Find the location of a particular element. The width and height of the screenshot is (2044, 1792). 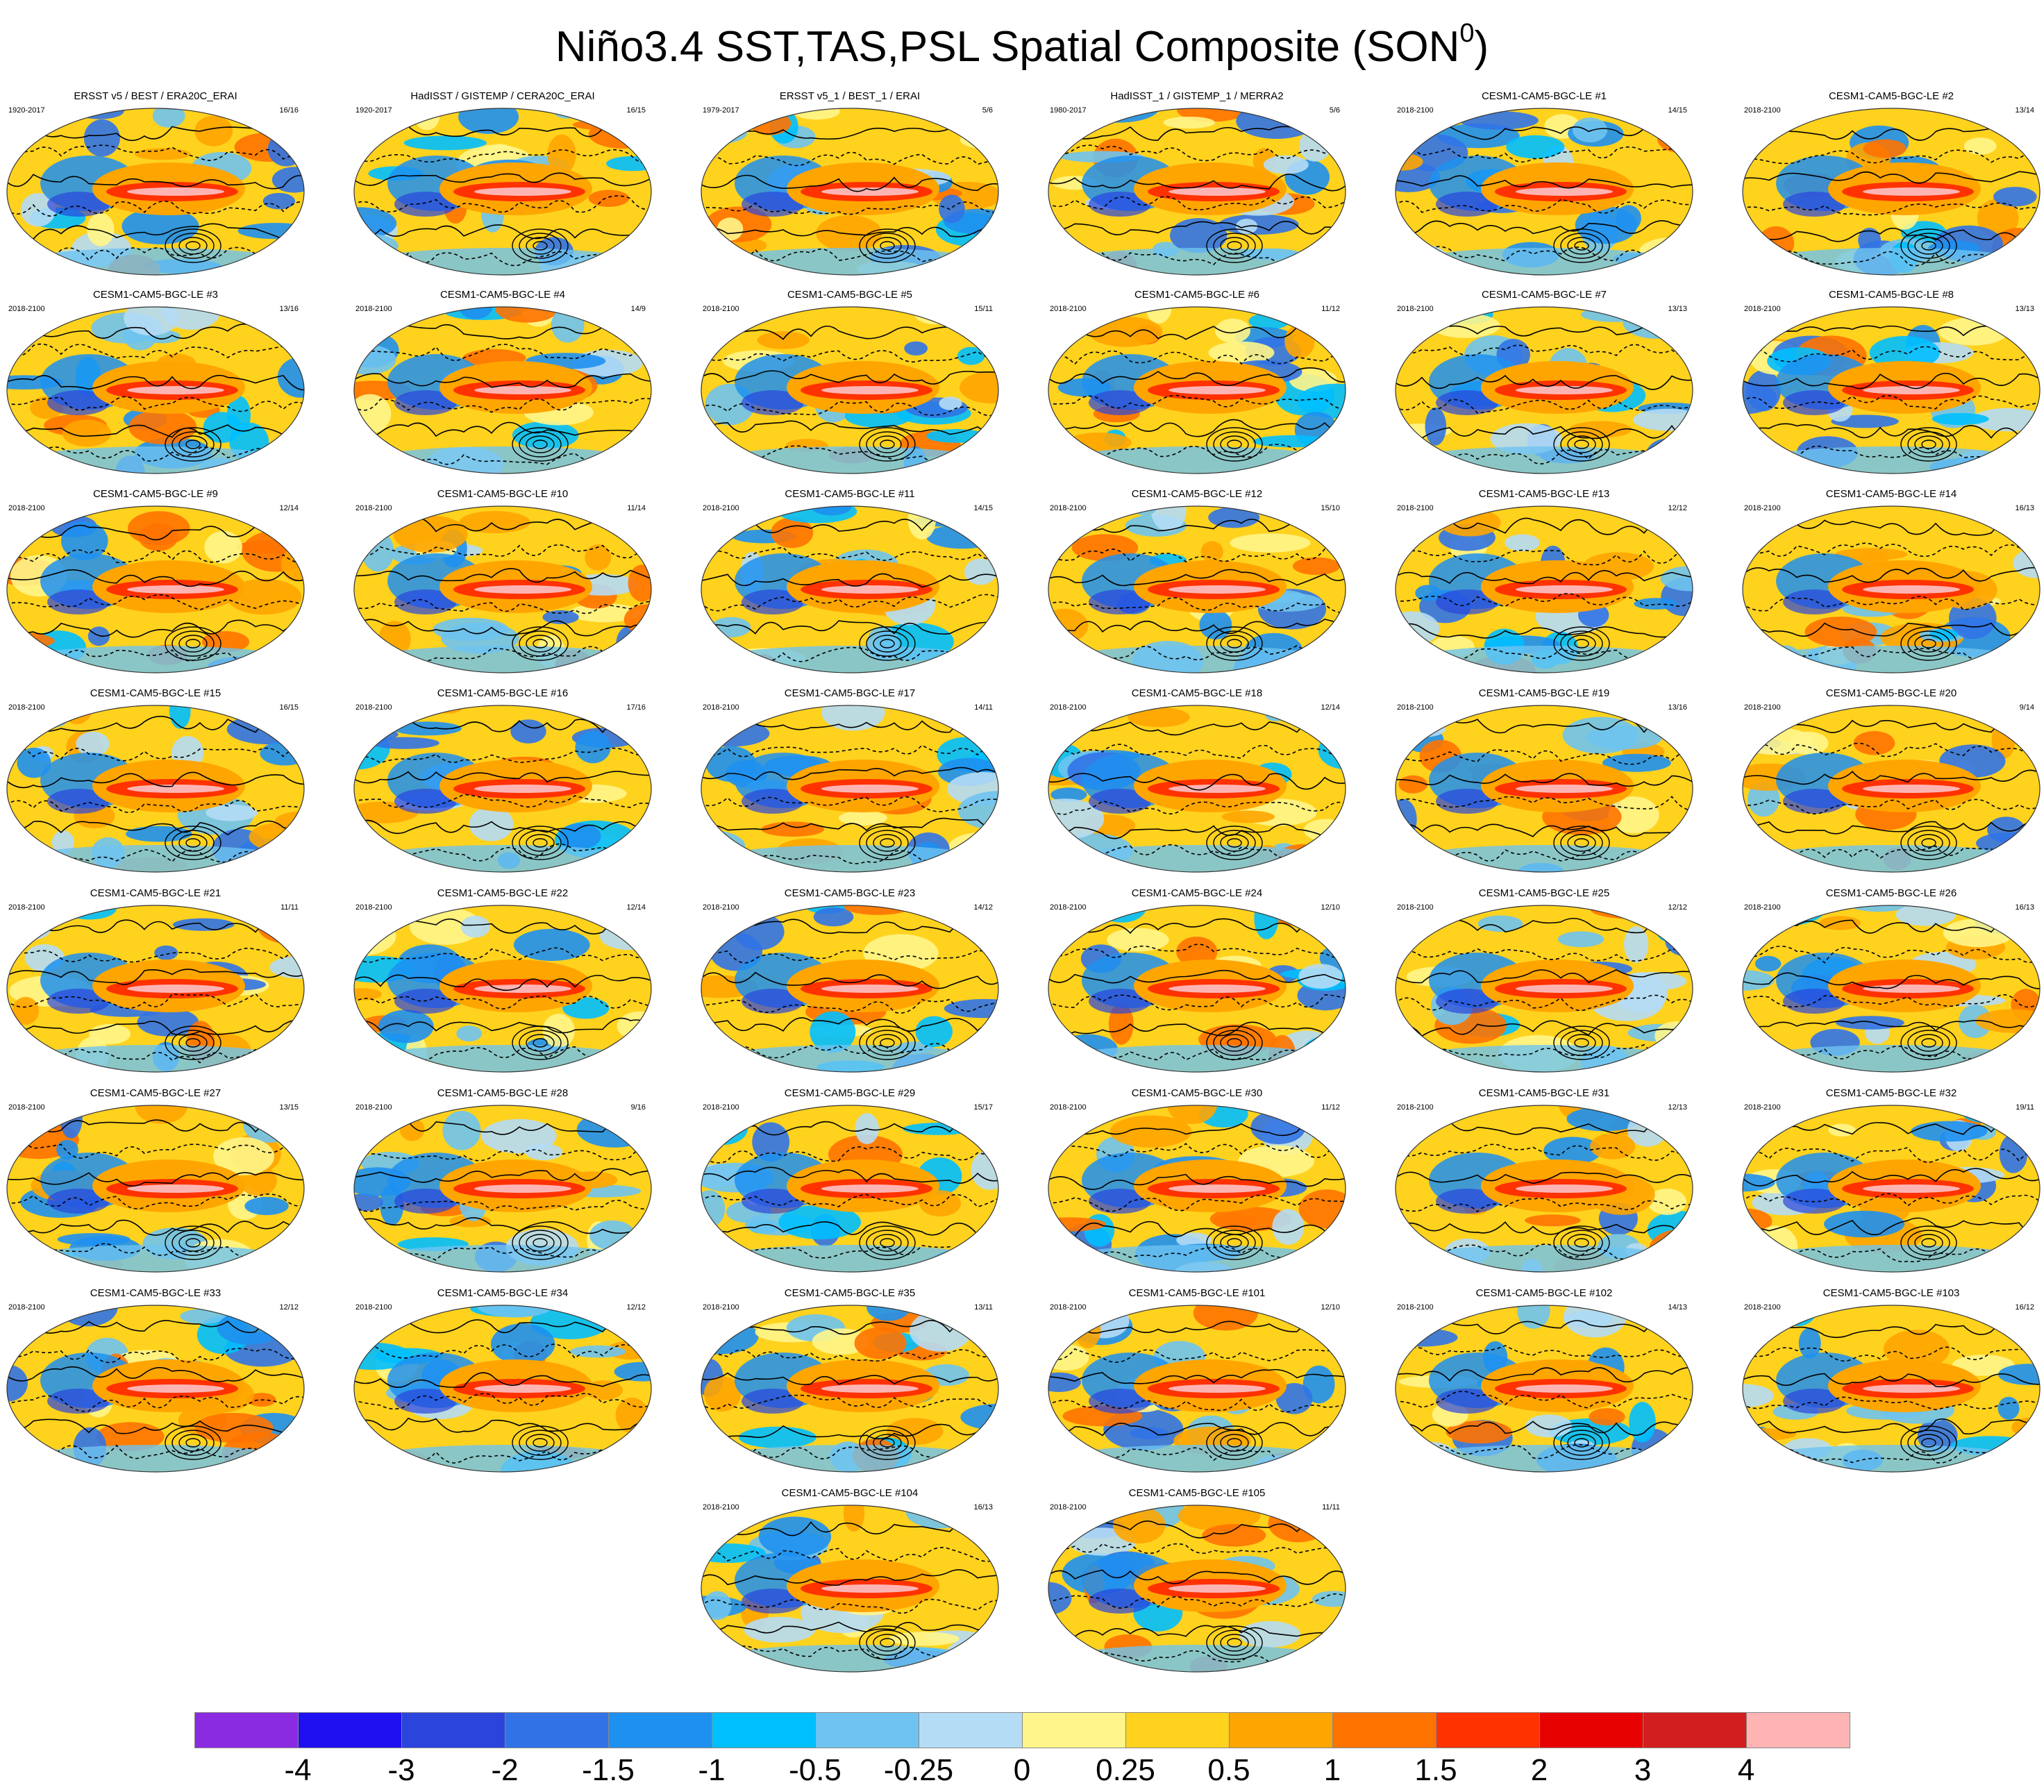

colorbar-label: 2 is located at coordinates (1539, 1770).